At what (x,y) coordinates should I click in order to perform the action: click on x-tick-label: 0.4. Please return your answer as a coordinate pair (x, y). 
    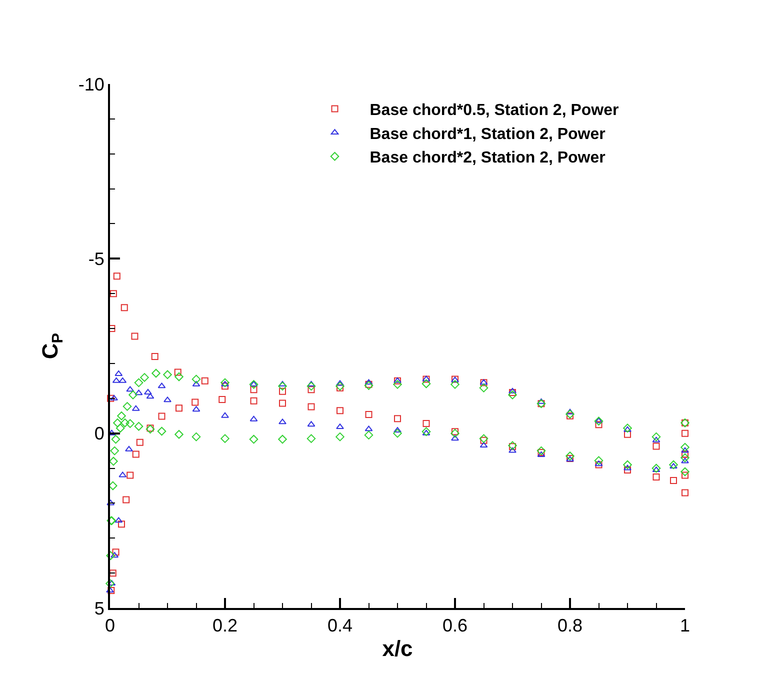
    Looking at the image, I should click on (340, 626).